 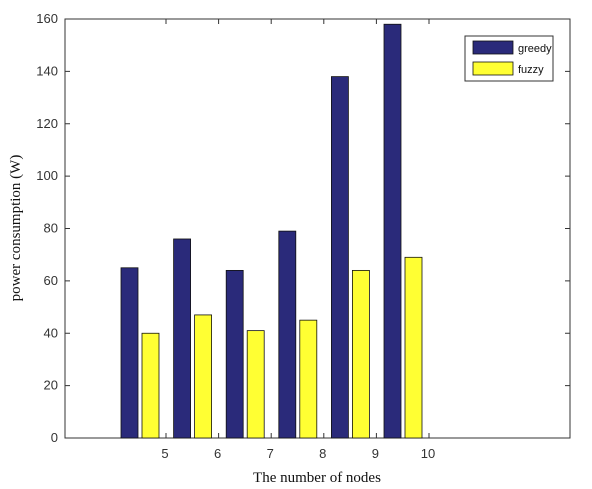 I want to click on legend-label-fuzzy: fuzzy, so click(x=531, y=70).